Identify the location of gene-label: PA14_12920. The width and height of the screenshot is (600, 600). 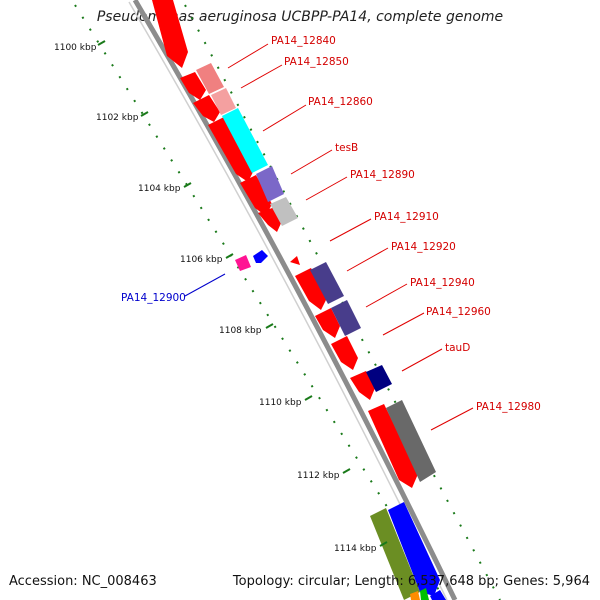
(423, 247).